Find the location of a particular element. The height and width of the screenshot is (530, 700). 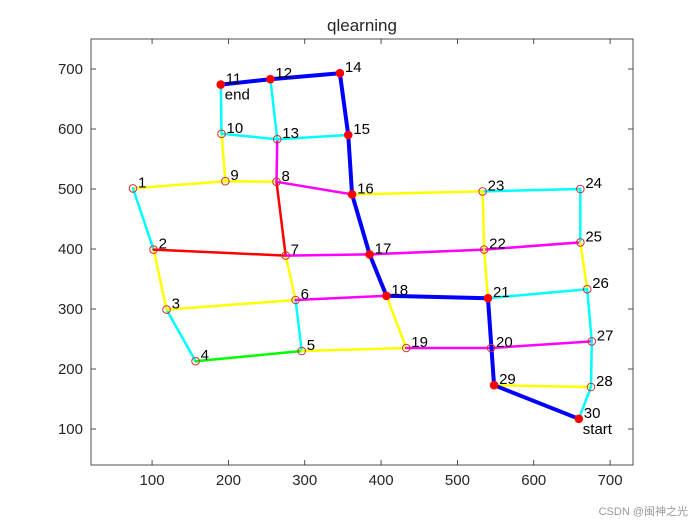

node-16-marker is located at coordinates (352, 194).